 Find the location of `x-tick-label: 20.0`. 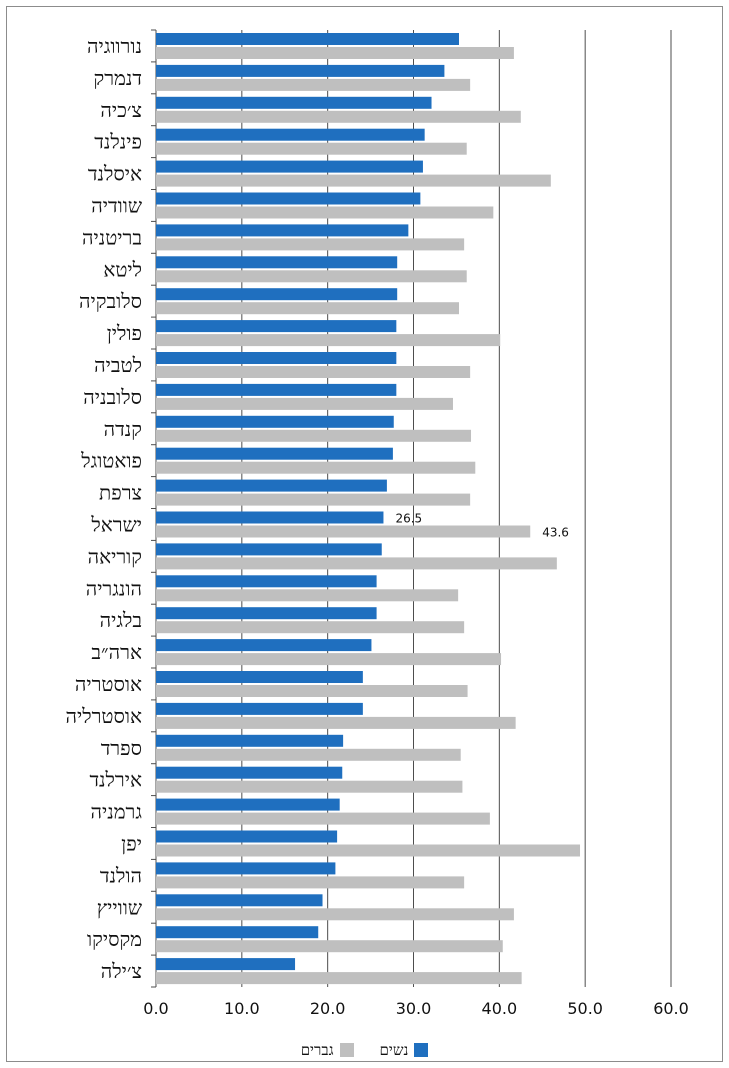

x-tick-label: 20.0 is located at coordinates (328, 1008).